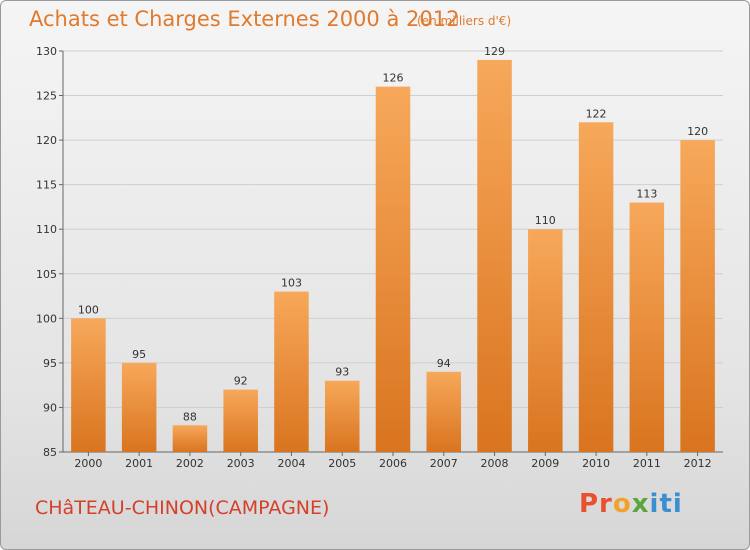  I want to click on bar-2003, so click(240, 420).